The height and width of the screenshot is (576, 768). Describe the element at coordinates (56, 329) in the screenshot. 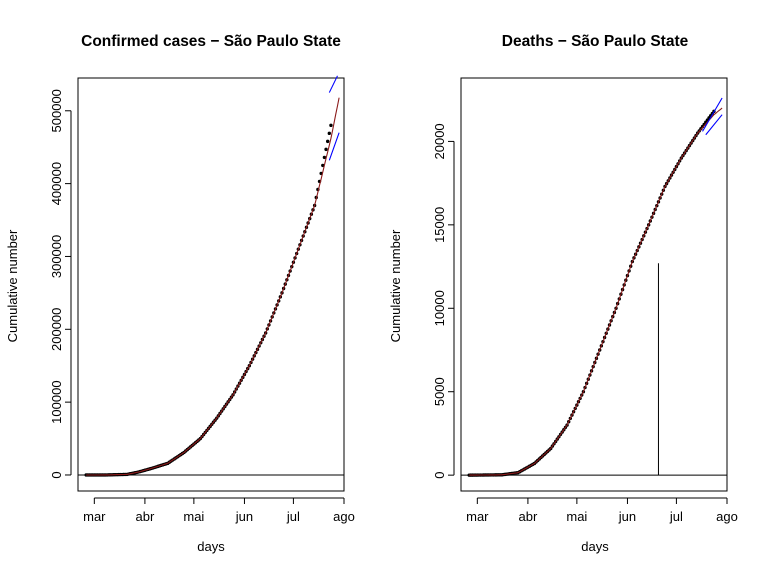

I see `cases-y-tick-label: 200000` at that location.